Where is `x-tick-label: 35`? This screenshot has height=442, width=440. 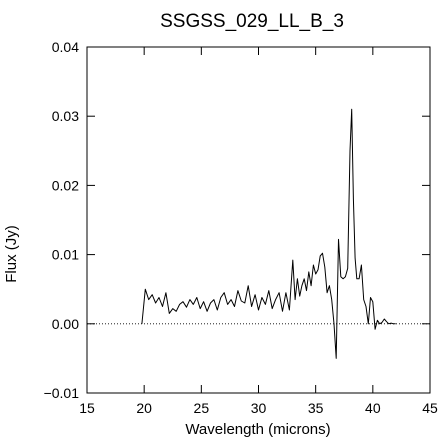
x-tick-label: 35 is located at coordinates (316, 408).